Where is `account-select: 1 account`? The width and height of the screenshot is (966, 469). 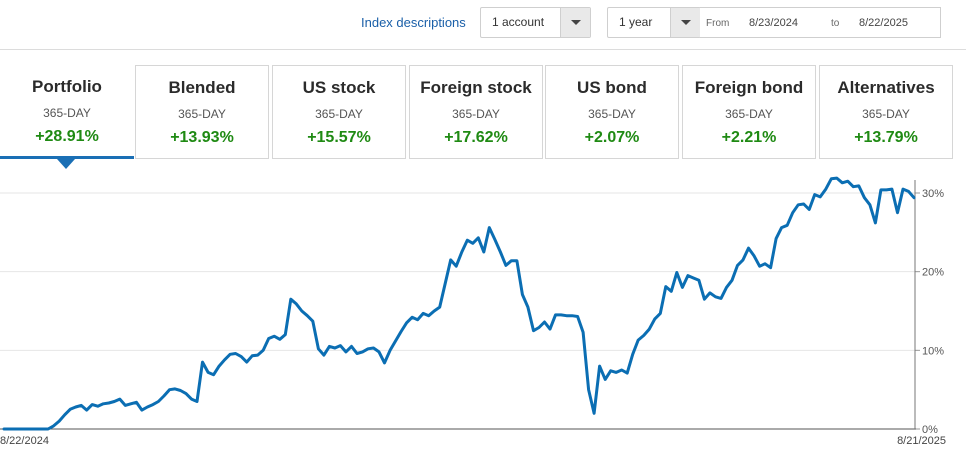
account-select: 1 account is located at coordinates (535, 22).